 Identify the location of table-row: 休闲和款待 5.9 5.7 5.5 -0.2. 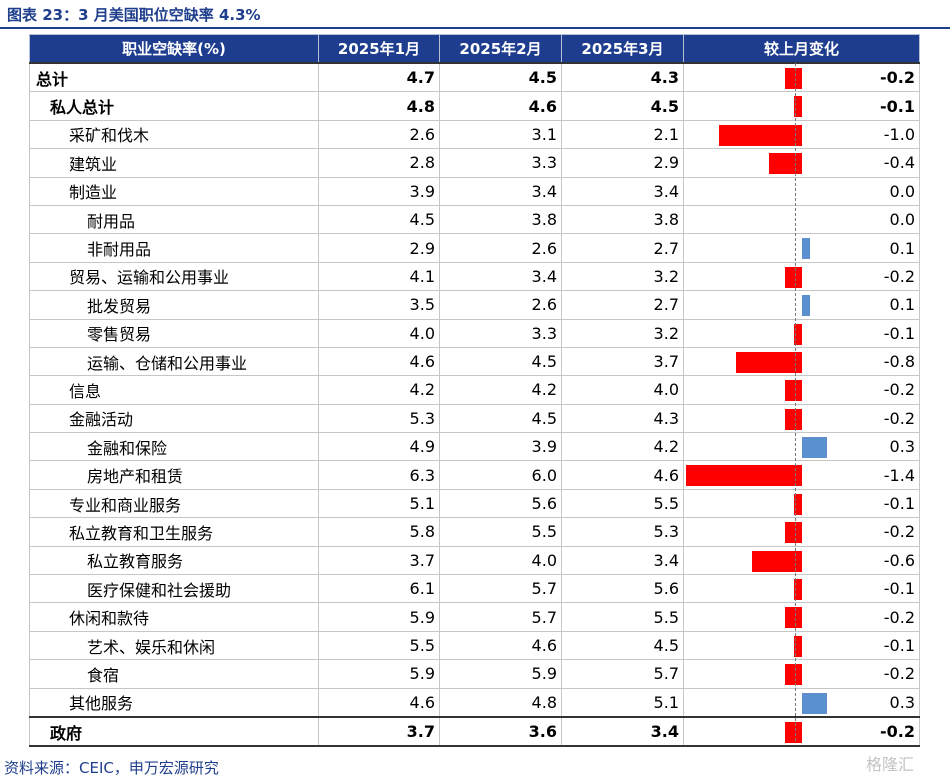
(474, 617).